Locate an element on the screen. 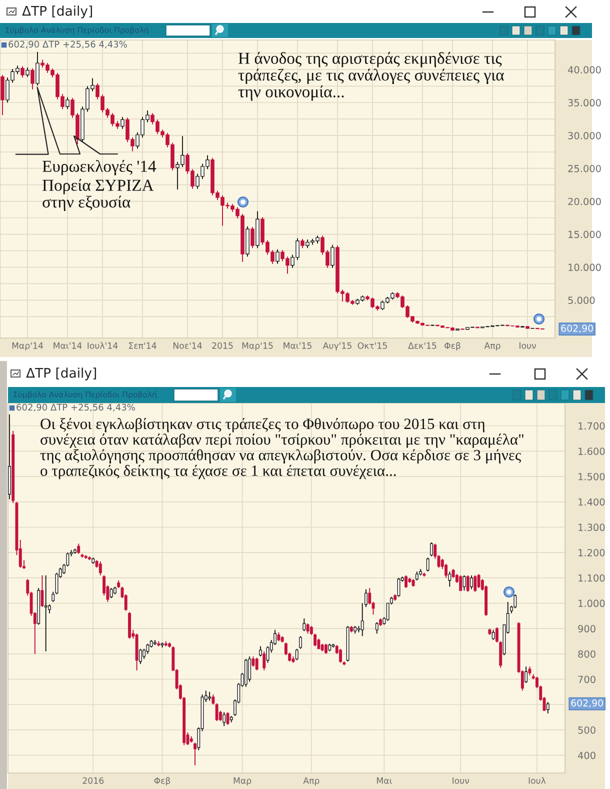 This screenshot has width=610, height=789. y-tick-label: 30.000 is located at coordinates (584, 136).